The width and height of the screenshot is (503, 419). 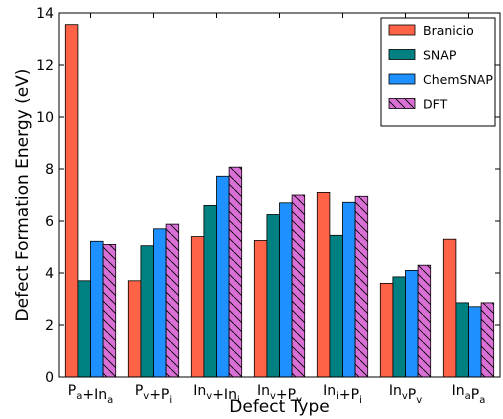 I want to click on legend-swatch-branicio, so click(x=402, y=30).